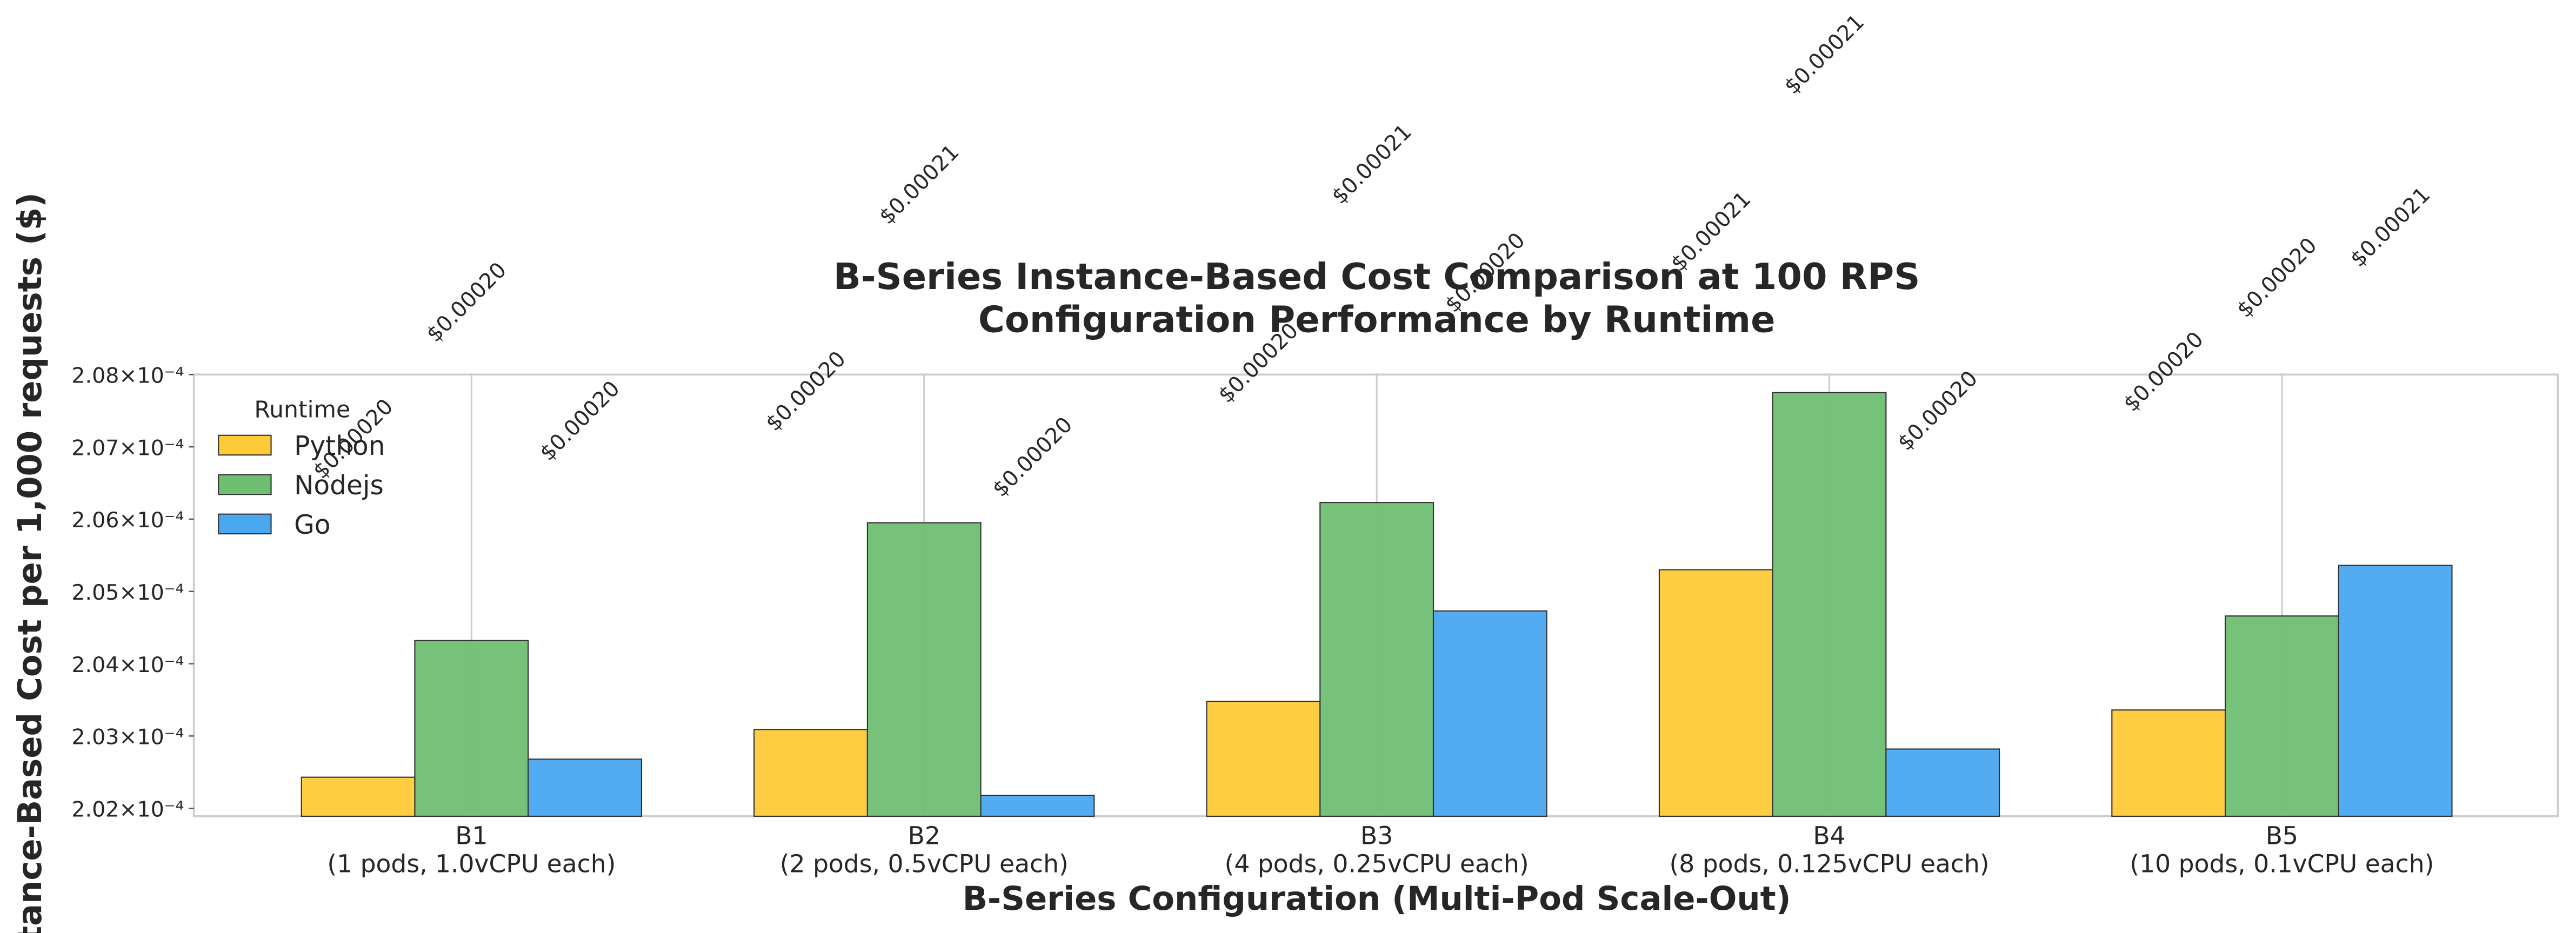 The width and height of the screenshot is (2576, 933). I want to click on x-tick-label: B1, so click(471, 836).